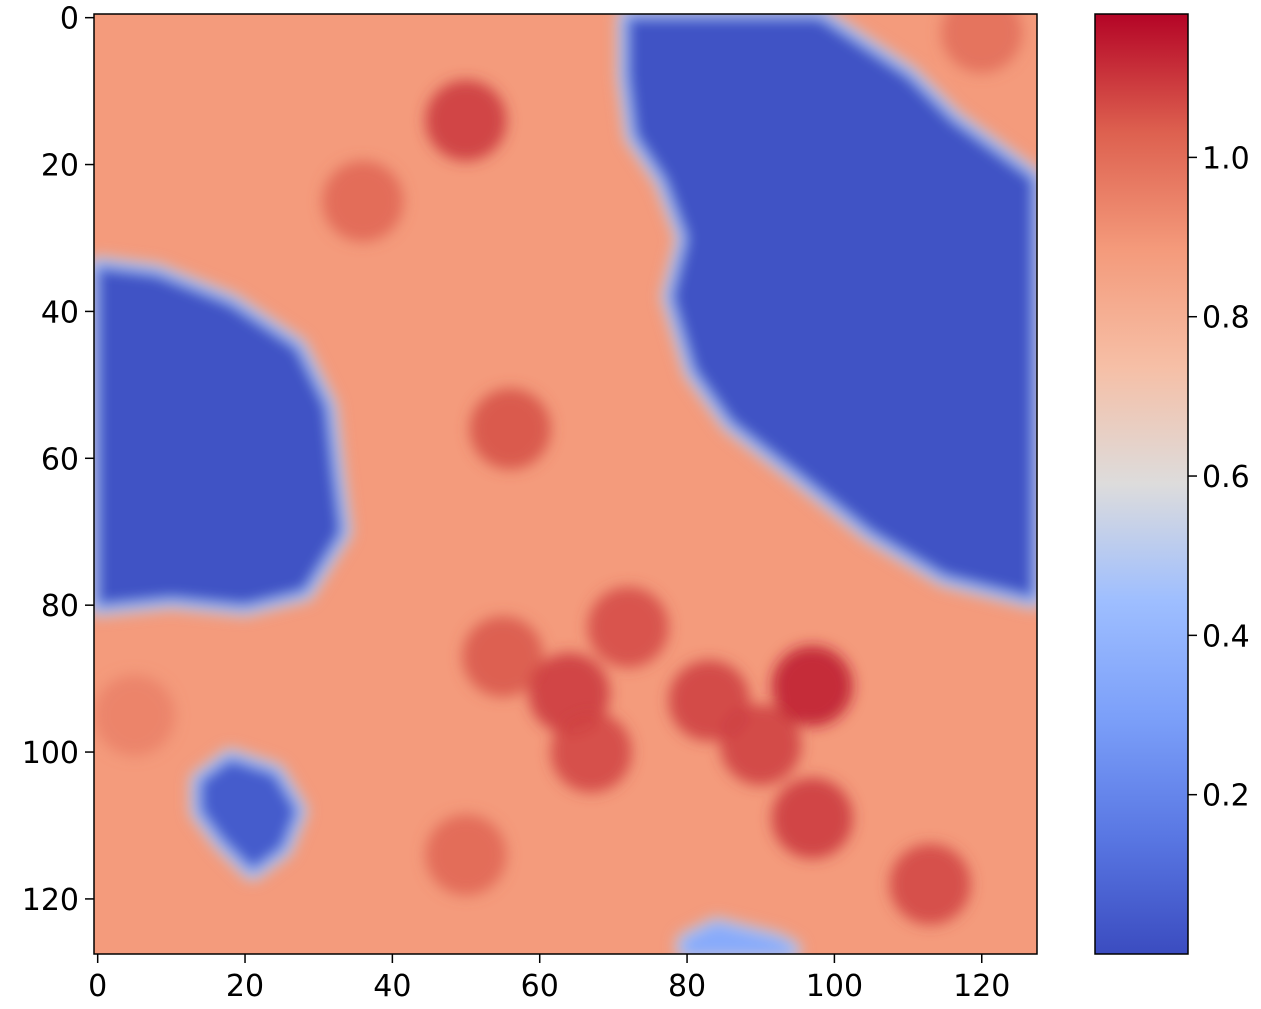 The height and width of the screenshot is (1009, 1261). Describe the element at coordinates (1226, 318) in the screenshot. I see `colorbar-tick-label: 0.8` at that location.